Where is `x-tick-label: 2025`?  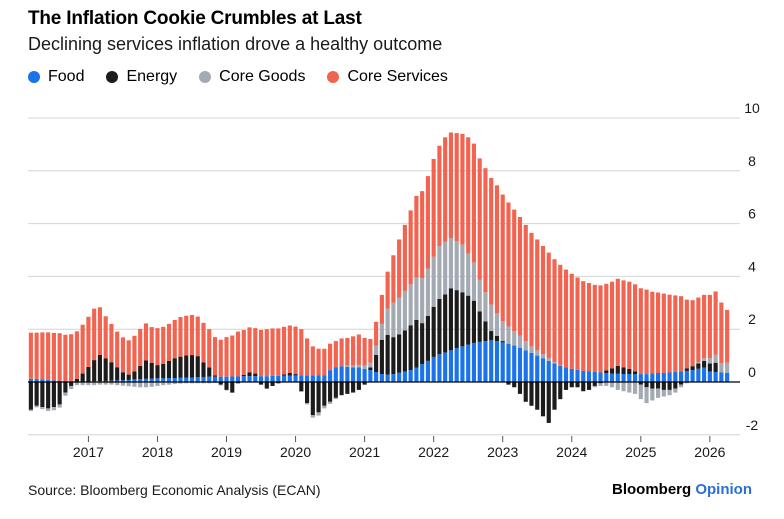 x-tick-label: 2025 is located at coordinates (640, 452).